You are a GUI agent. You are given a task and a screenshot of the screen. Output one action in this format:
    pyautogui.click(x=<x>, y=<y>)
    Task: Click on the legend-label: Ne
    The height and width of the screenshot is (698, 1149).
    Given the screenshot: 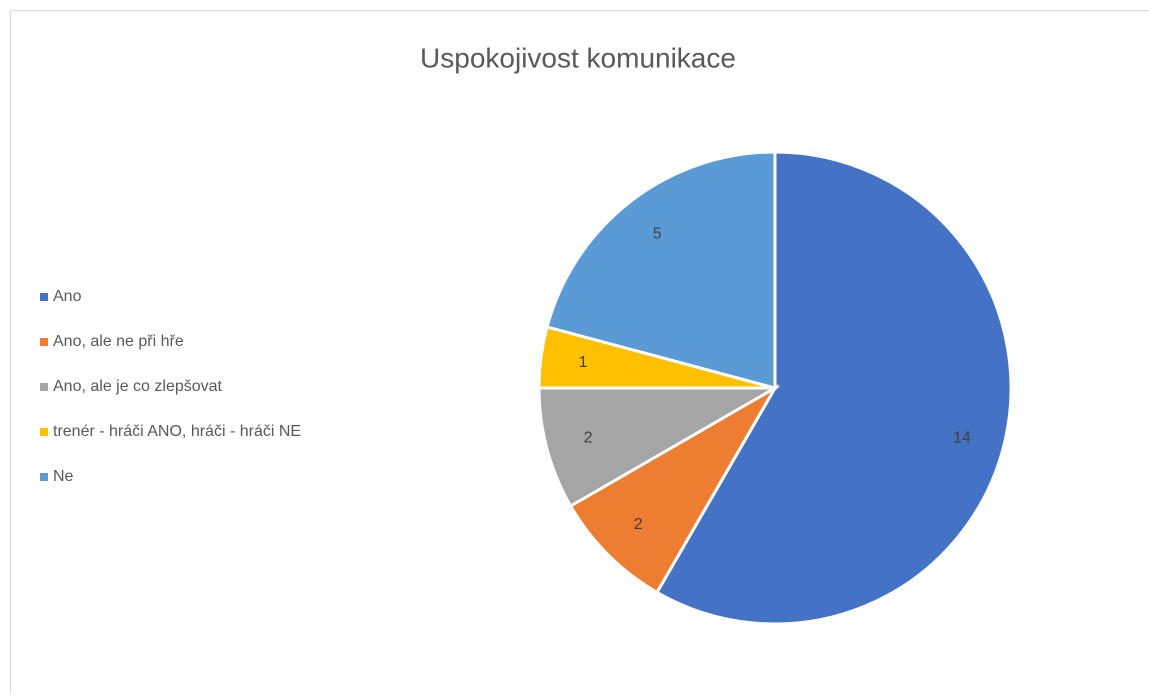 What is the action you would take?
    pyautogui.click(x=63, y=476)
    